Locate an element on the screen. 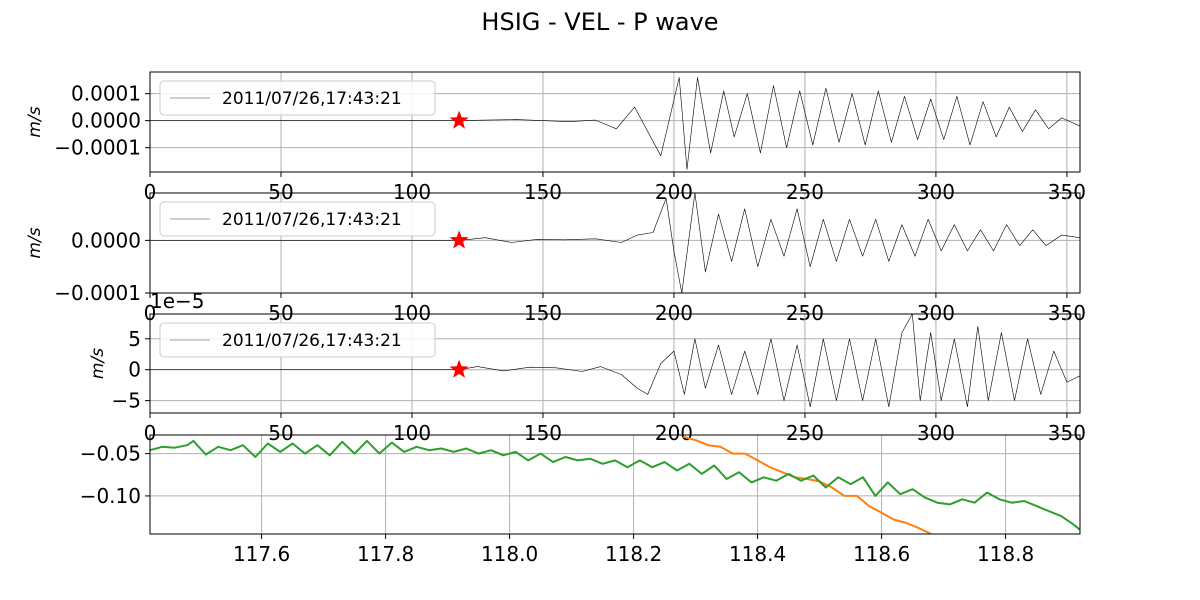 The image size is (1200, 600). x-tick-label: 117.8 is located at coordinates (385, 554).